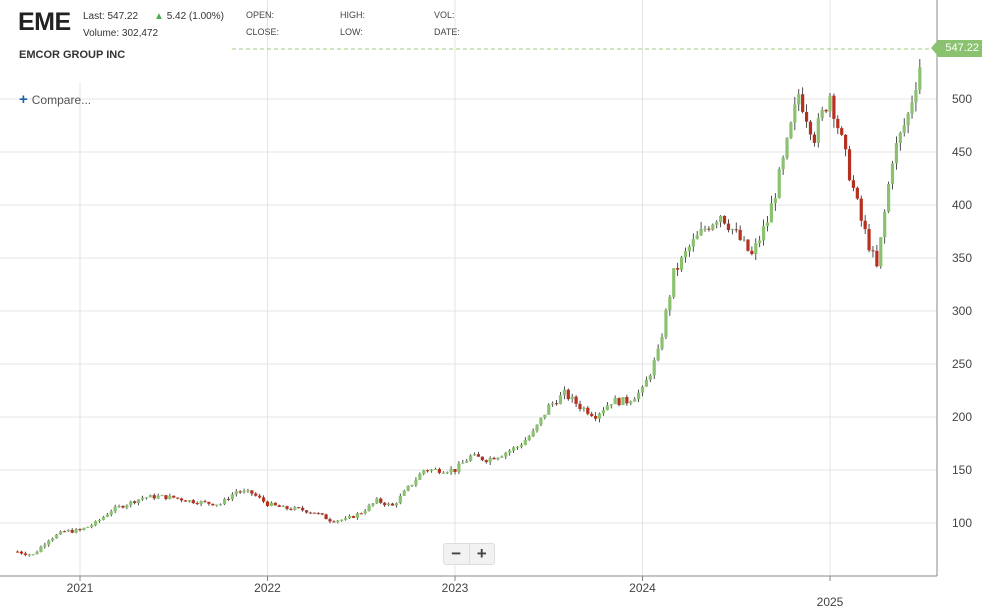  What do you see at coordinates (457, 554) in the screenshot?
I see `zoom-out-button: −` at bounding box center [457, 554].